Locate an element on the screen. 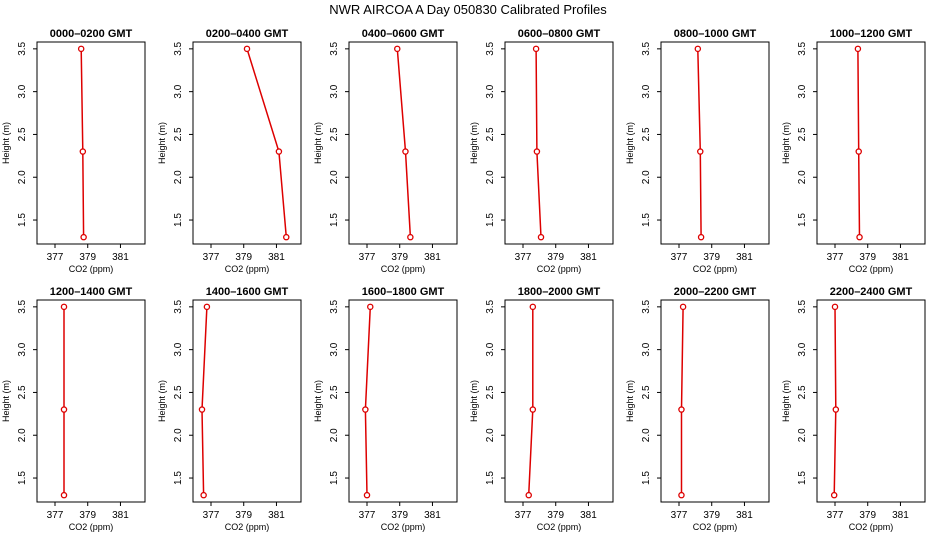 The image size is (936, 540). panel-title: 1400–1600 GMT is located at coordinates (247, 292).